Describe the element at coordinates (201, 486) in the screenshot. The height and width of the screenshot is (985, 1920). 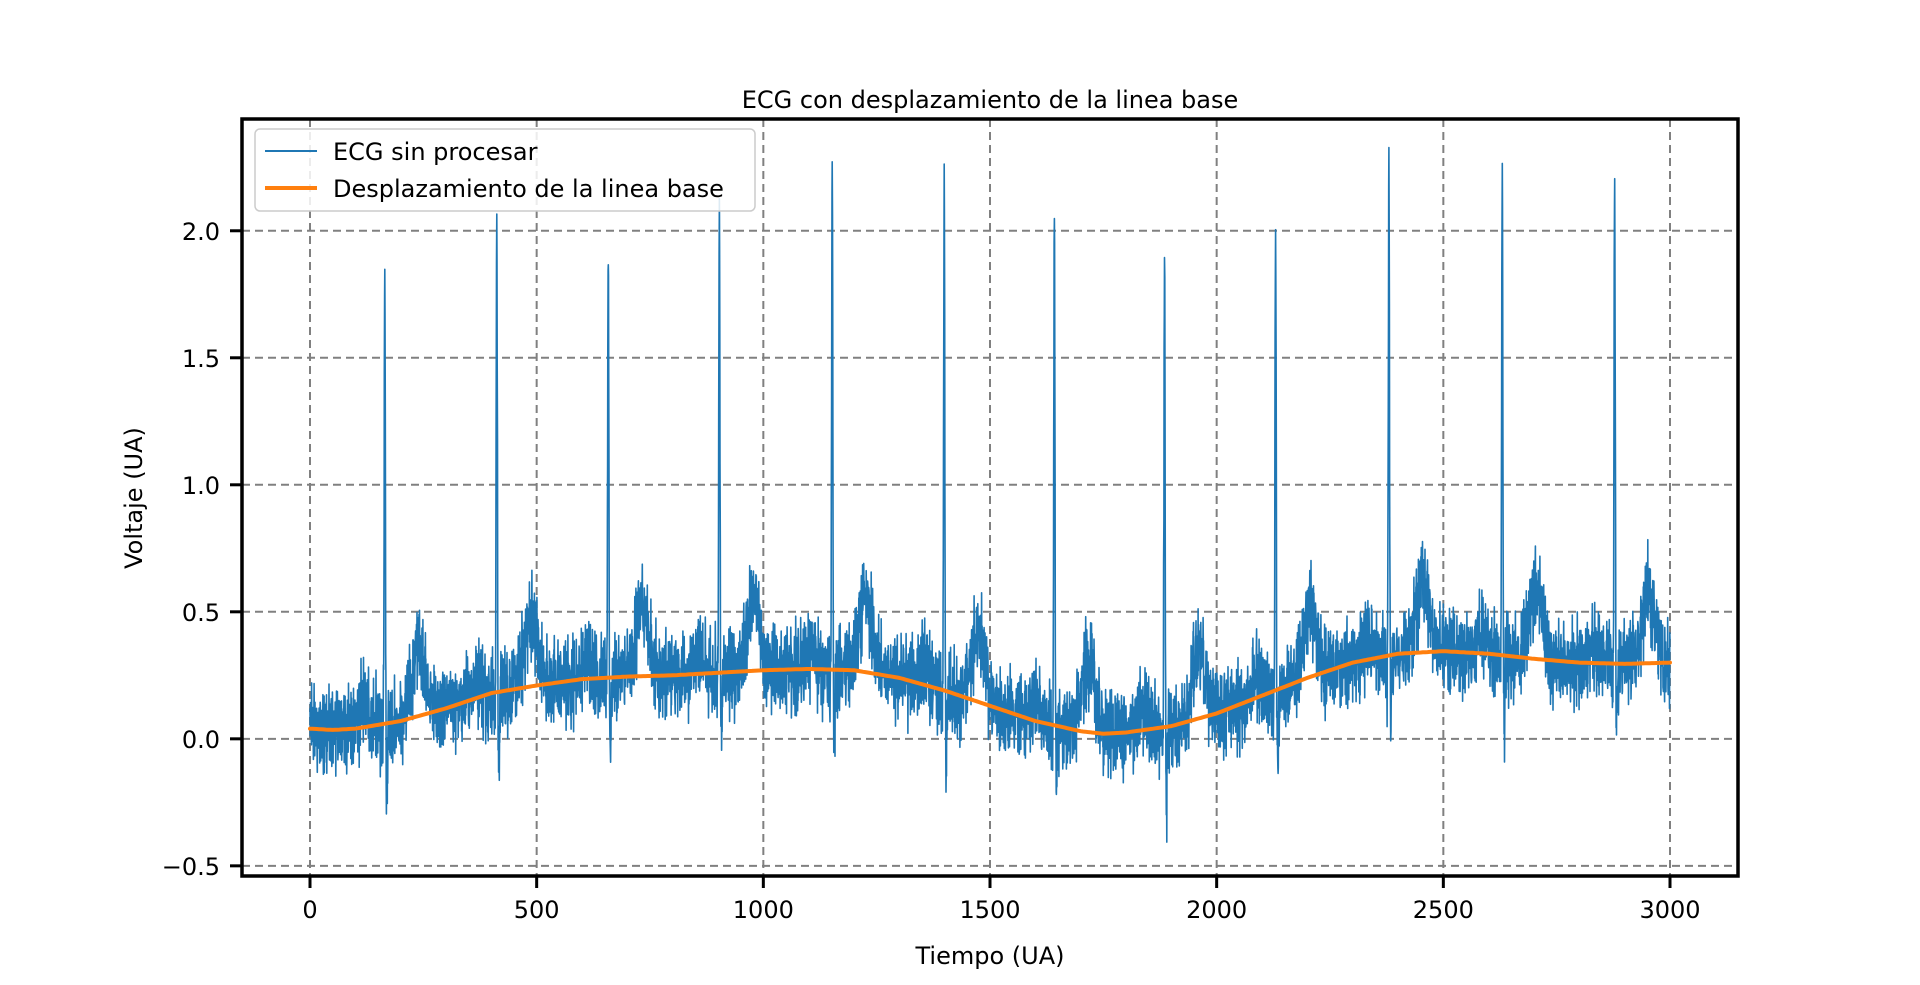
I see `y-tick-label: 1.0` at that location.